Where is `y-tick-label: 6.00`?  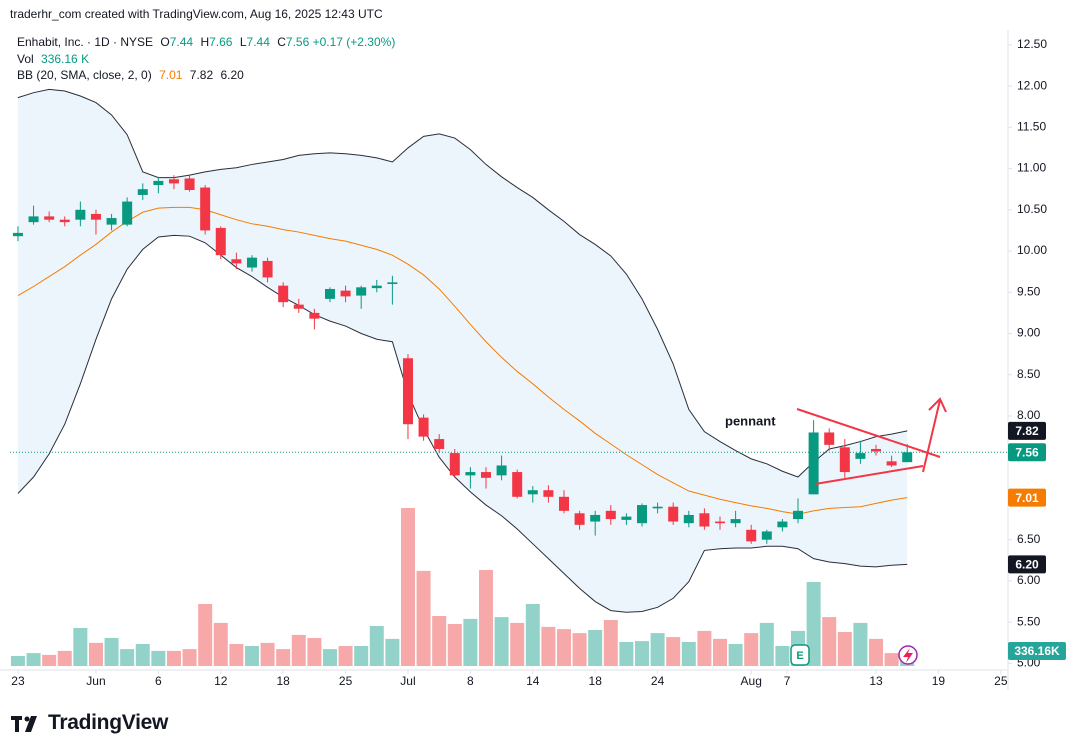 y-tick-label: 6.00 is located at coordinates (1029, 580).